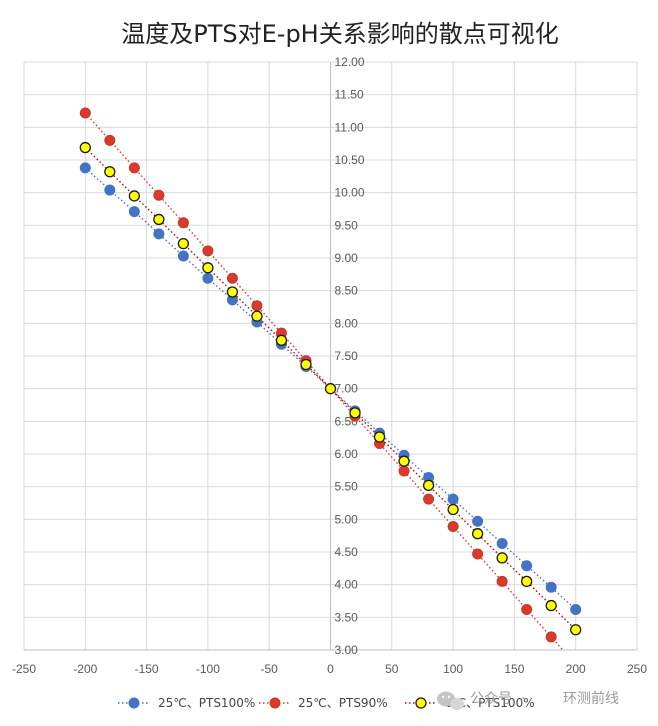  I want to click on y-tick-label: 7.50, so click(347, 356).